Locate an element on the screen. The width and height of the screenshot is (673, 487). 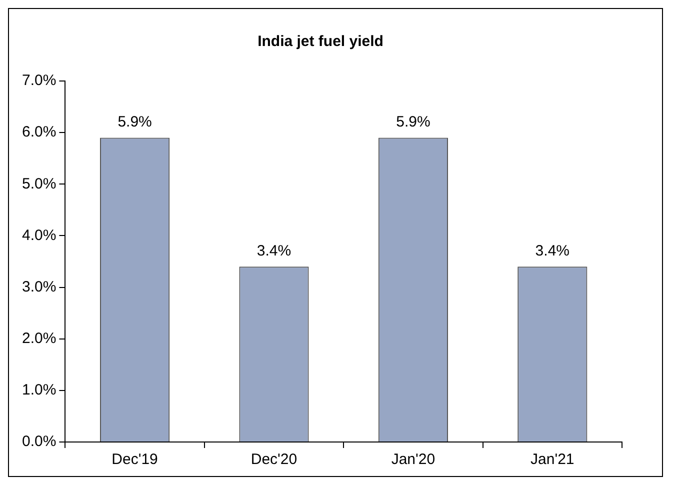
x-tick-label: Dec'19 is located at coordinates (135, 459).